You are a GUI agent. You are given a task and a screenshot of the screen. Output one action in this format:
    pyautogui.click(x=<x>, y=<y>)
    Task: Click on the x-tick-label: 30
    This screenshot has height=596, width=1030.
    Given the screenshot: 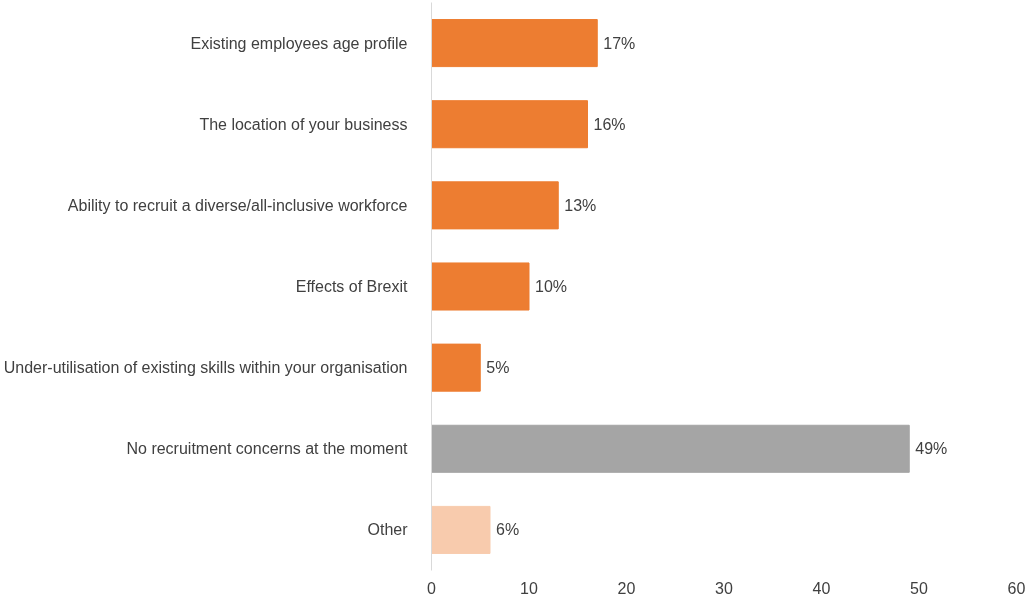 What is the action you would take?
    pyautogui.click(x=724, y=587)
    